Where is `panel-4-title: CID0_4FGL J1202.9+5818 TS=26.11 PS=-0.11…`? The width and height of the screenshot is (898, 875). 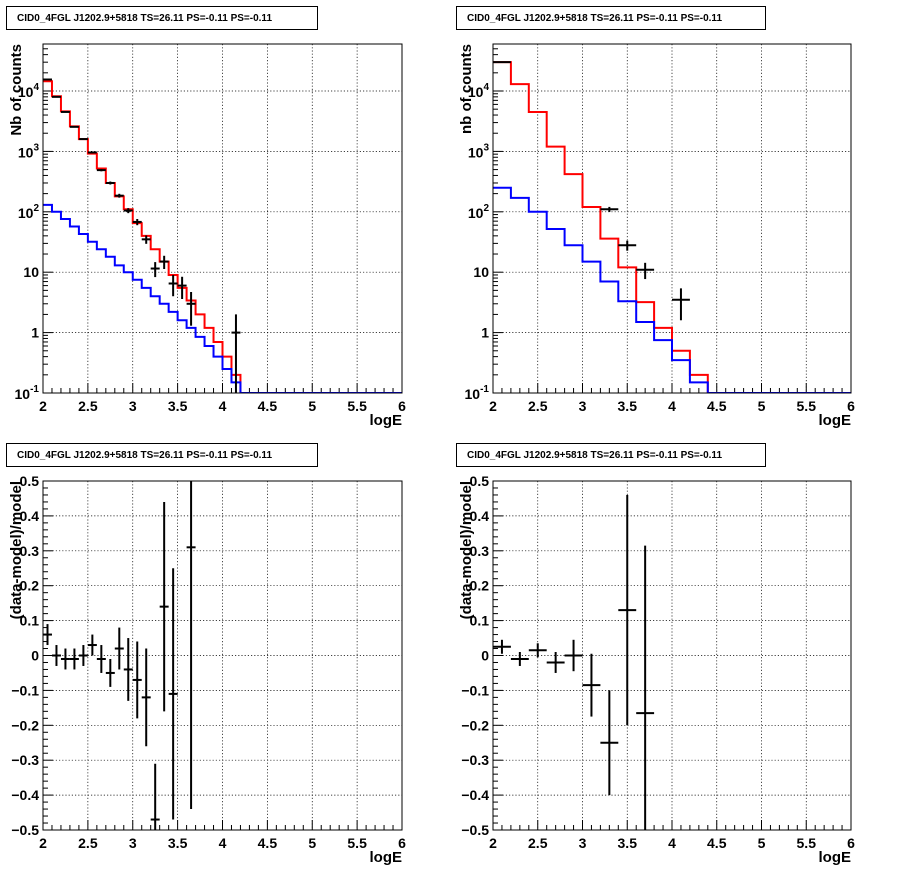 panel-4-title: CID0_4FGL J1202.9+5818 TS=26.11 PS=-0.11… is located at coordinates (611, 455).